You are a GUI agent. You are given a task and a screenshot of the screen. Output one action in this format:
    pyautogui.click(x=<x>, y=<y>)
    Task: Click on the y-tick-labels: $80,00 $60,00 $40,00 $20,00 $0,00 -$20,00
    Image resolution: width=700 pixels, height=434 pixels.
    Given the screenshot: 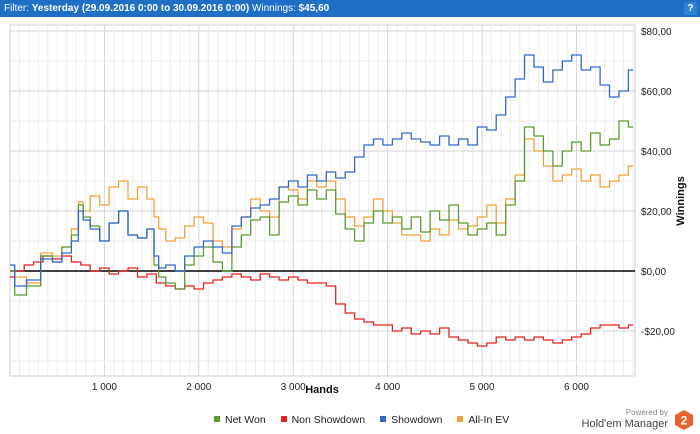 What is the action you would take?
    pyautogui.click(x=658, y=182)
    